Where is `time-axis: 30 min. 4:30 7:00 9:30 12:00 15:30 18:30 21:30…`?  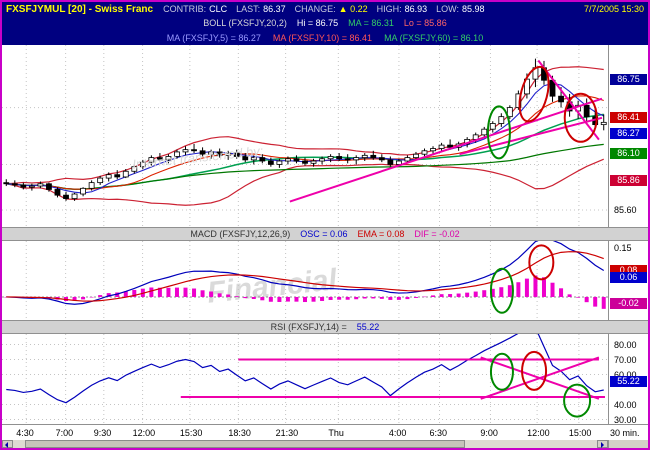
time-axis: 30 min. 4:30 7:00 9:30 12:00 15:30 18:30 21:30… is located at coordinates (325, 432).